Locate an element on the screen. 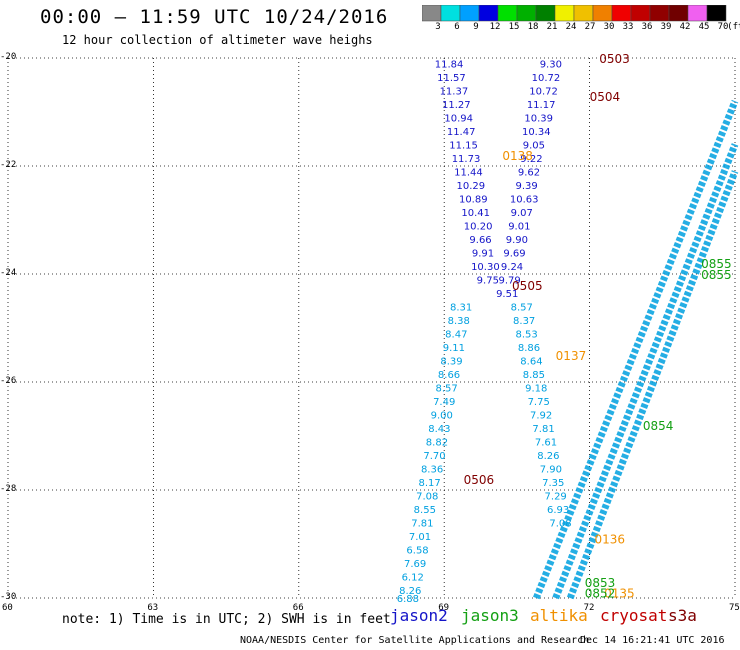 Image resolution: width=740 pixels, height=650 pixels. swh-value: 9.00 is located at coordinates (442, 415).